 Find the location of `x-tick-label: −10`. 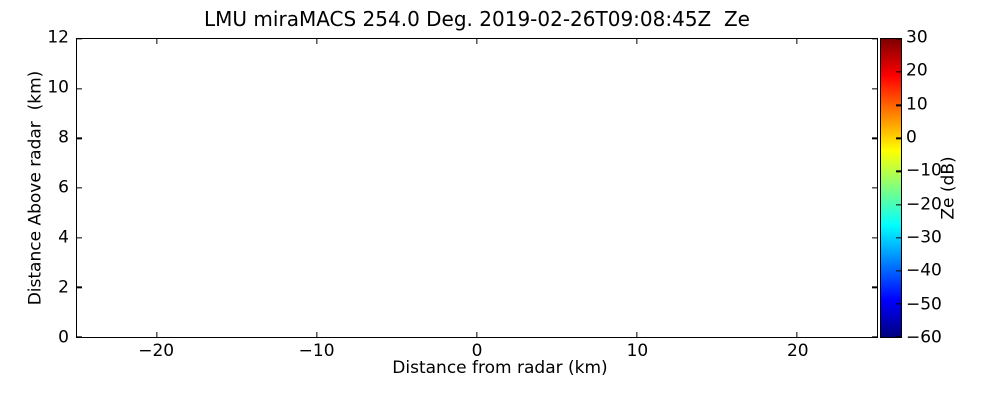

x-tick-label: −10 is located at coordinates (316, 351).